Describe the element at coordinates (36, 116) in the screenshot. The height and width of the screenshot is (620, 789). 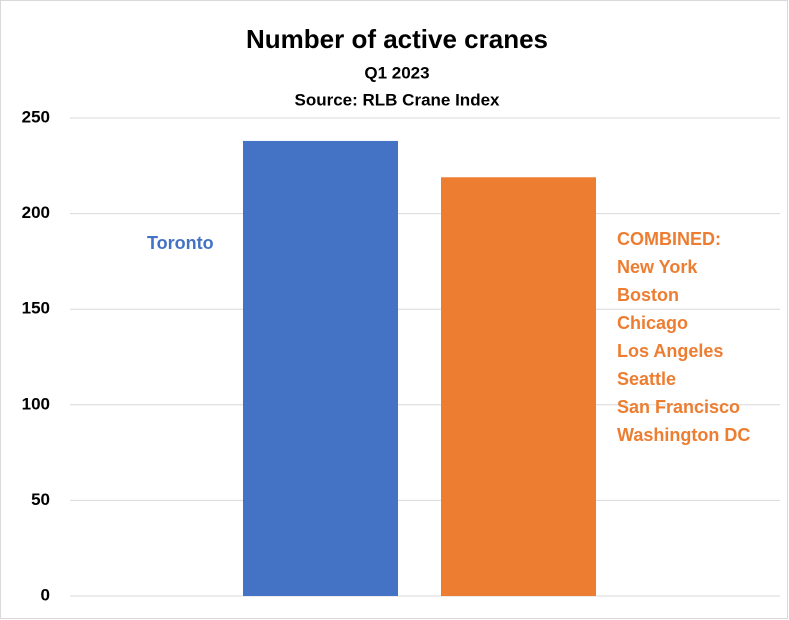
I see `y-tick-label: 250` at that location.